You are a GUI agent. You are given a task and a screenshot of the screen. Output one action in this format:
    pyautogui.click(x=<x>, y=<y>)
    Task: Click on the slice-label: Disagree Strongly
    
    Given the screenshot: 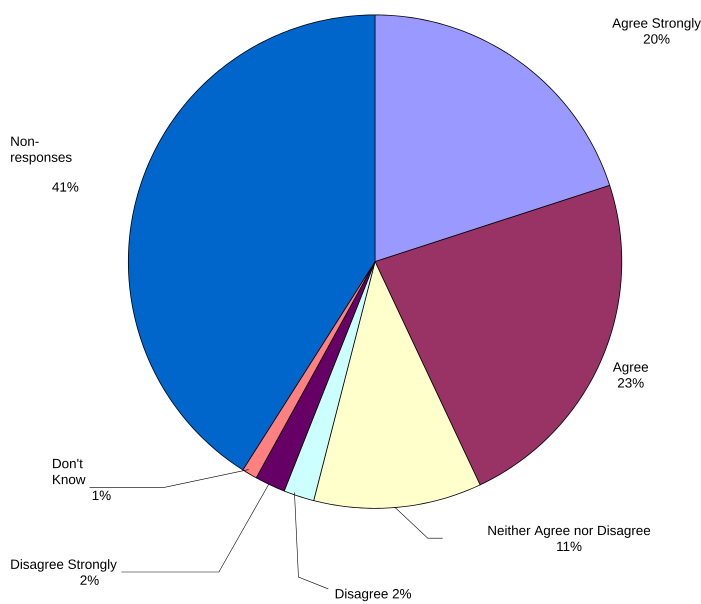 What is the action you would take?
    pyautogui.click(x=64, y=565)
    